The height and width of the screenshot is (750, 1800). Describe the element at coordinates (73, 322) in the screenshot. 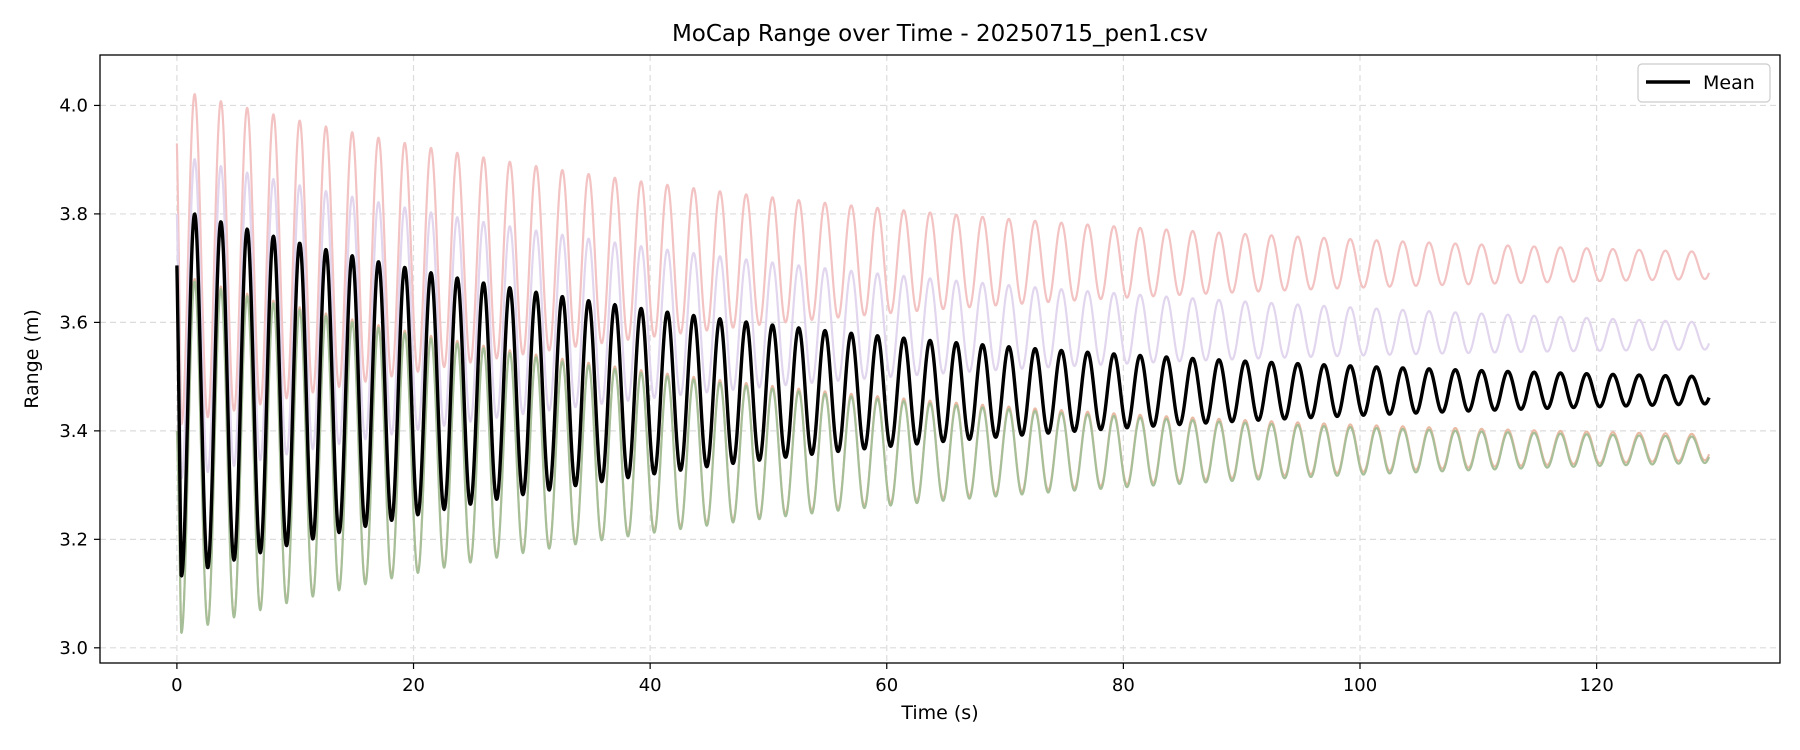

I see `y-tick-label: 3.6` at that location.